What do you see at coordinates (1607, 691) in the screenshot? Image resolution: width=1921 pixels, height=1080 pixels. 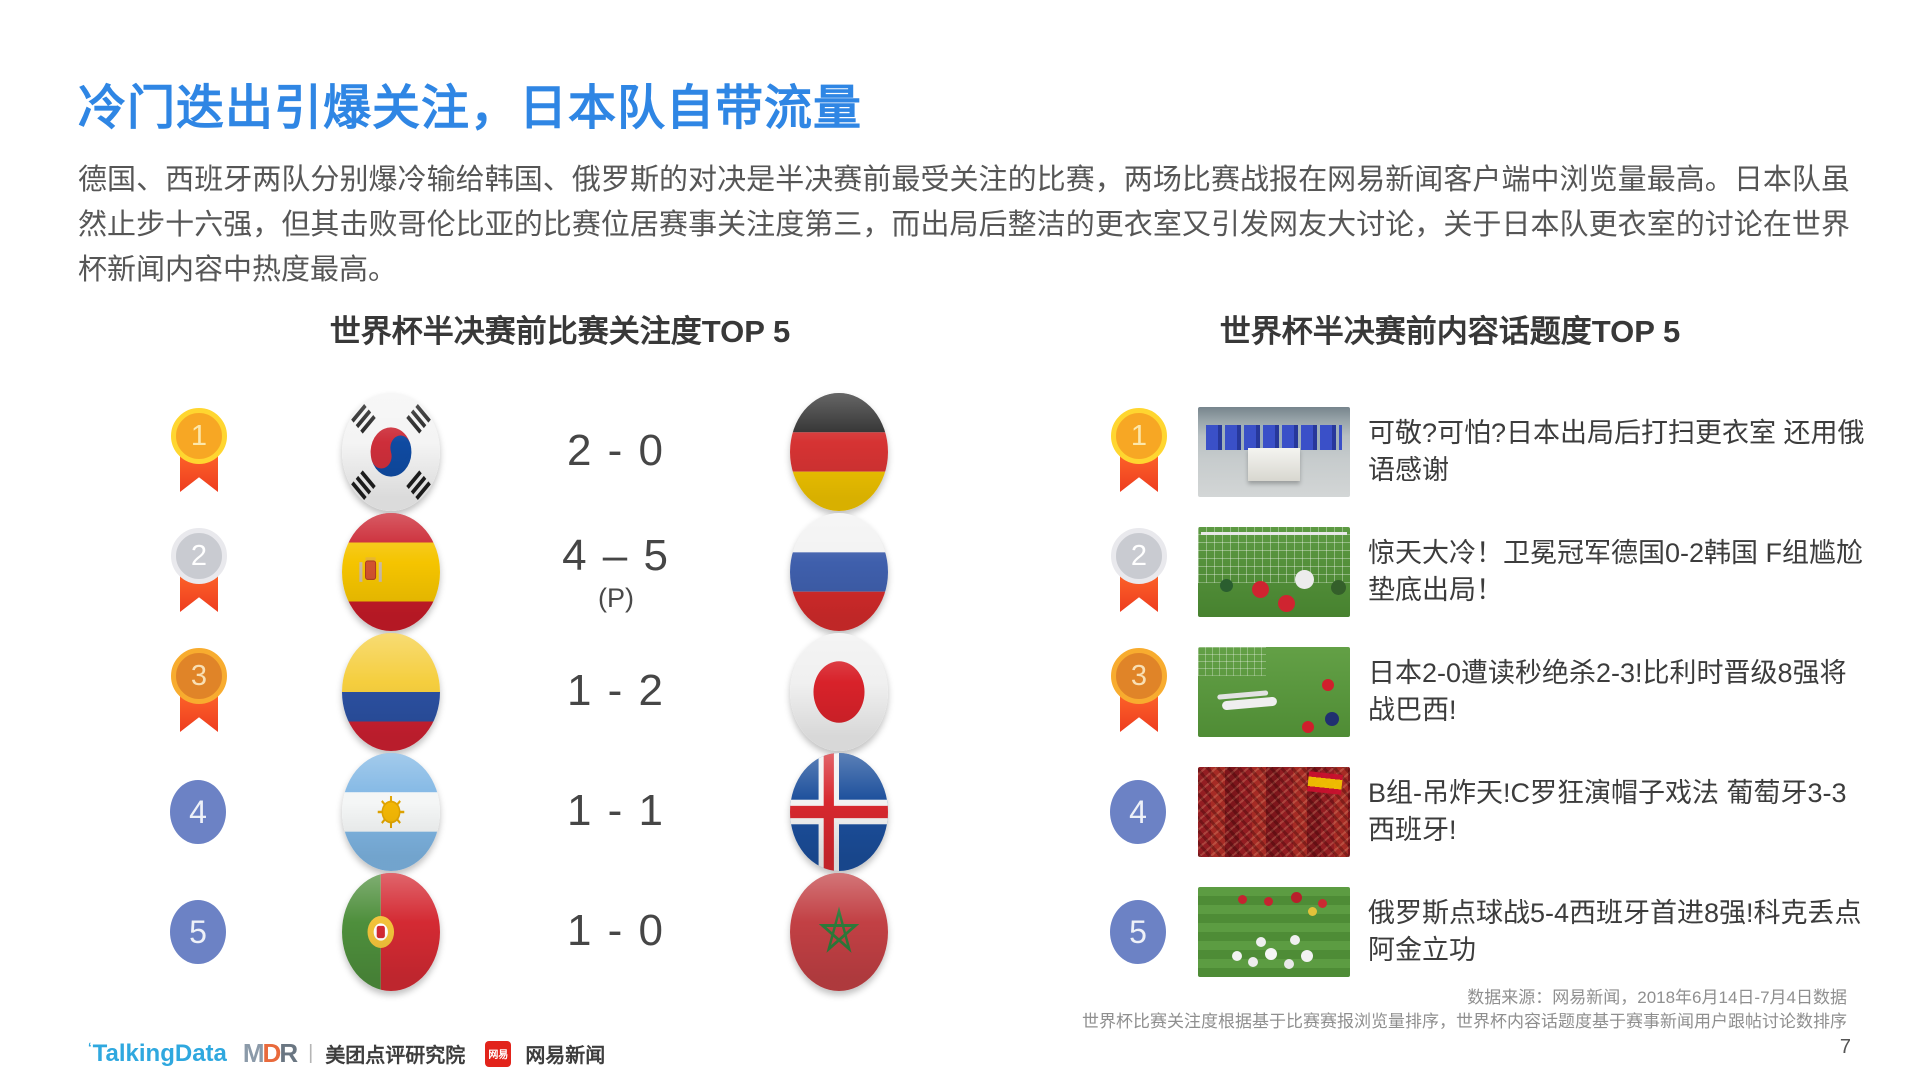 I see `news-headline: 日本2-0遭读秒绝杀2-3!比利时晋级8强将战巴西!` at bounding box center [1607, 691].